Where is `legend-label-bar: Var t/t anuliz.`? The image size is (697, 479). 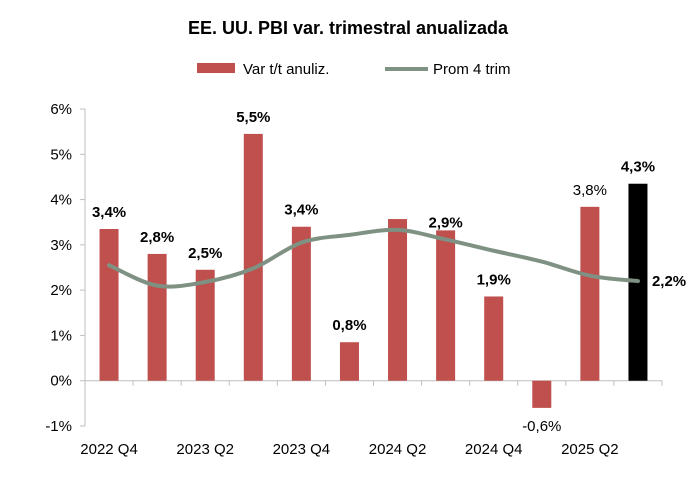 legend-label-bar: Var t/t anuliz. is located at coordinates (286, 69).